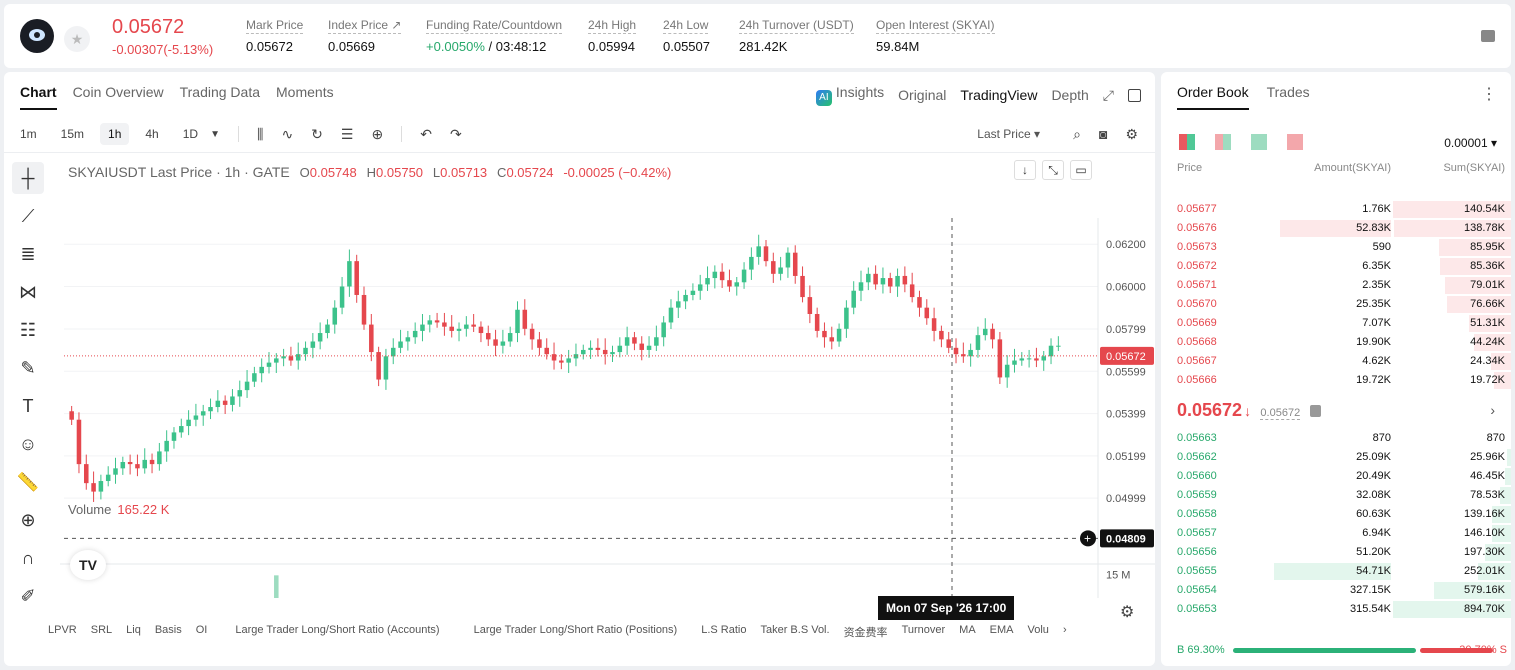 The width and height of the screenshot is (1515, 670). I want to click on indicator-item: EMA, so click(1001, 630).